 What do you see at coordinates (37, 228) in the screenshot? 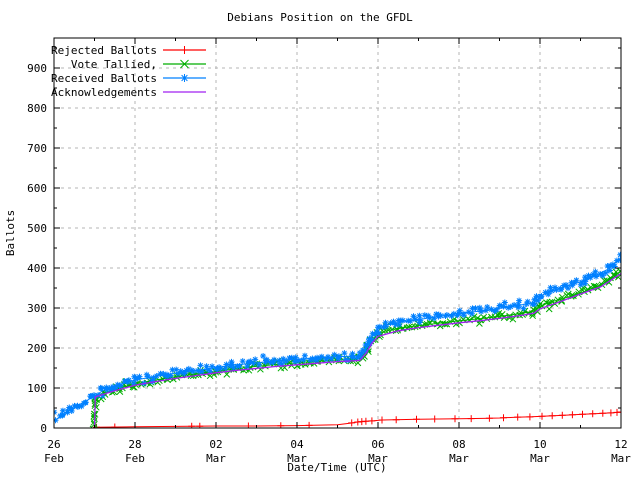
I see `y-tick-label: 500` at bounding box center [37, 228].